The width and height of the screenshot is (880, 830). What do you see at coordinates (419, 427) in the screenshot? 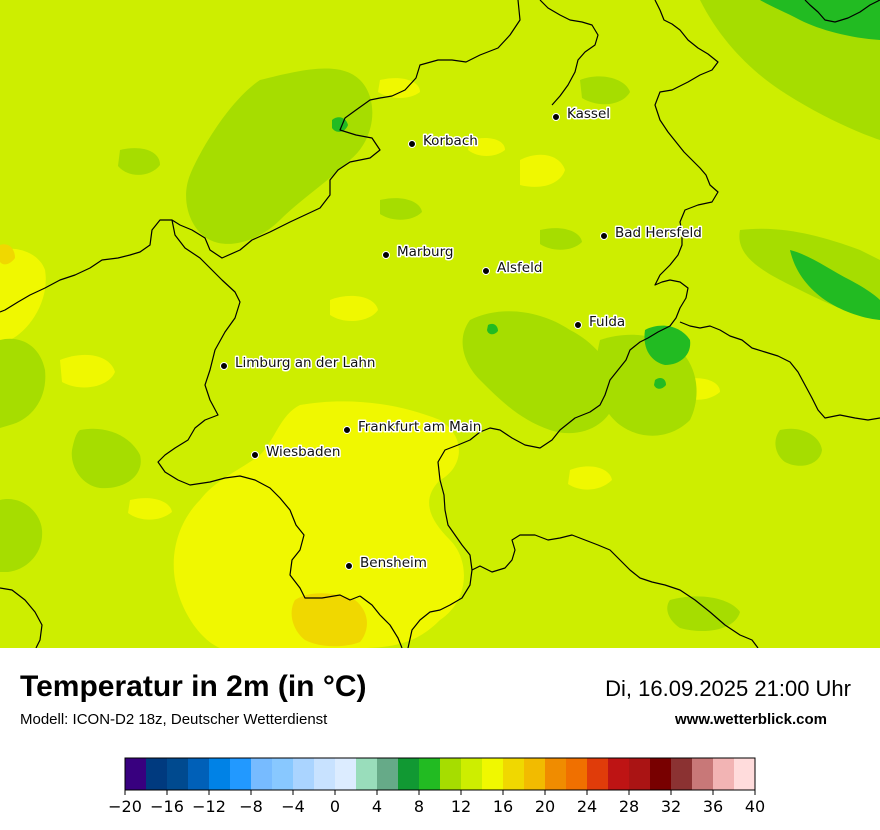
I see `city-label: Frankfurt am Main` at bounding box center [419, 427].